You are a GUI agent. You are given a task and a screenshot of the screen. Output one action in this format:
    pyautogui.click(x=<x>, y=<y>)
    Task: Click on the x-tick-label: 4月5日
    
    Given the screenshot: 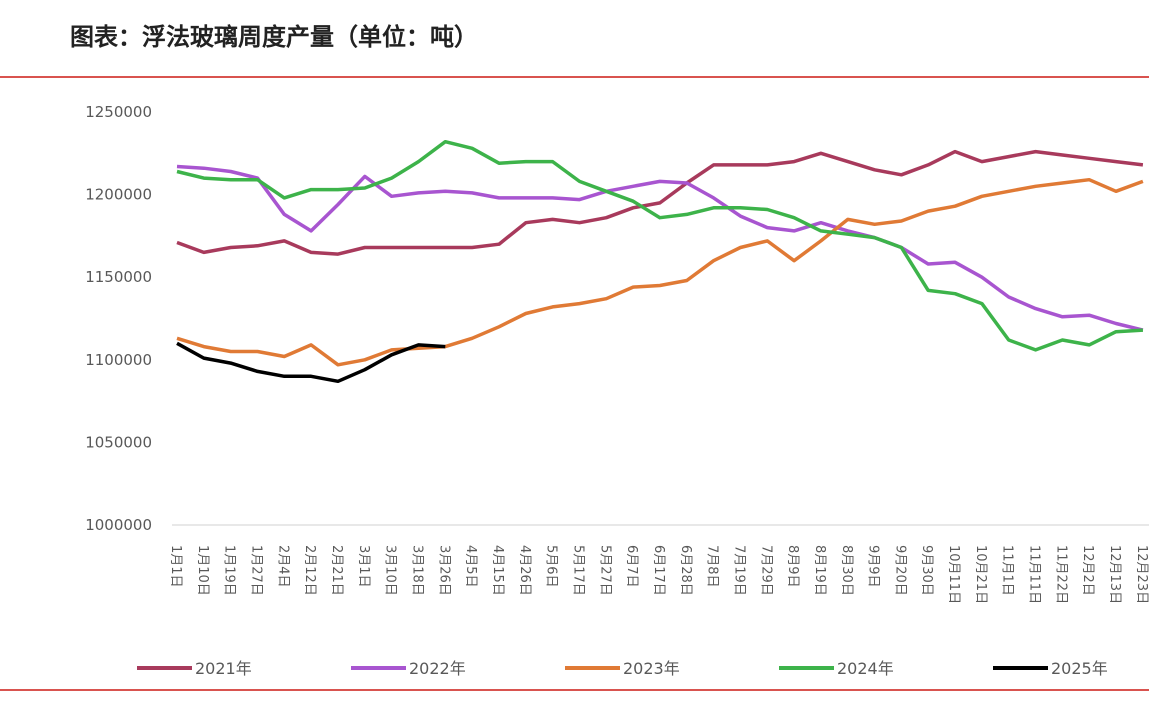 What is the action you would take?
    pyautogui.click(x=470, y=566)
    